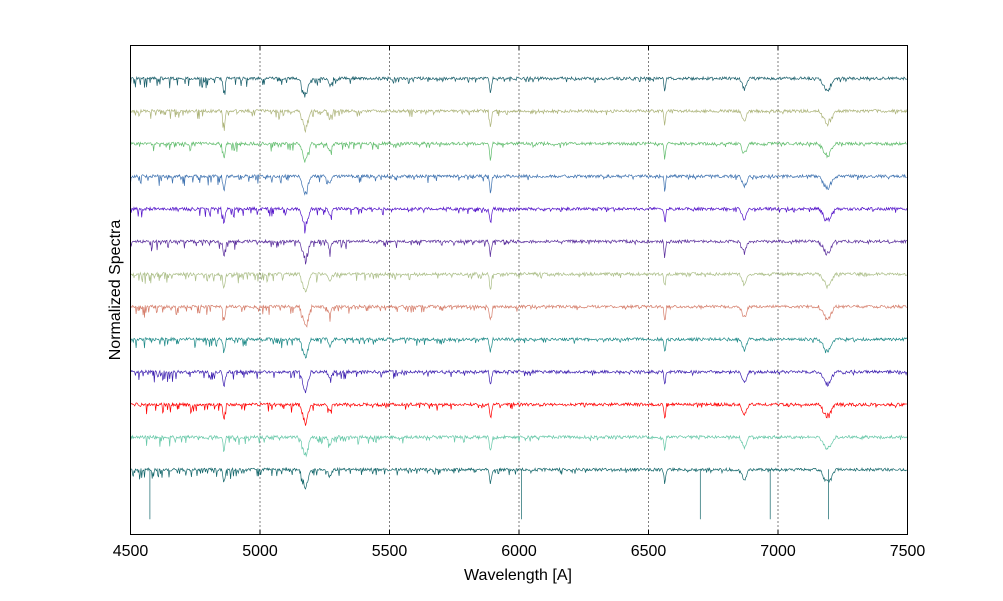  What do you see at coordinates (519, 551) in the screenshot?
I see `x-tick-label-6000: 6000` at bounding box center [519, 551].